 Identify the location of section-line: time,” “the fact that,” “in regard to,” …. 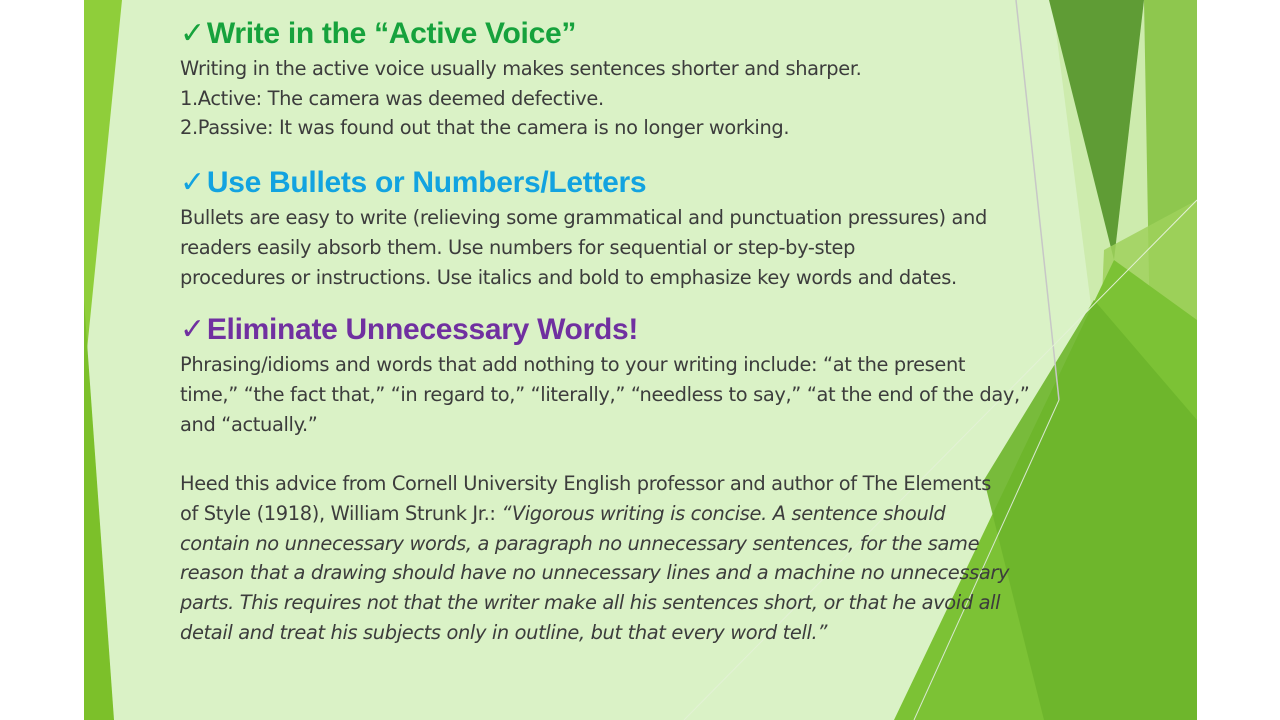
(605, 394).